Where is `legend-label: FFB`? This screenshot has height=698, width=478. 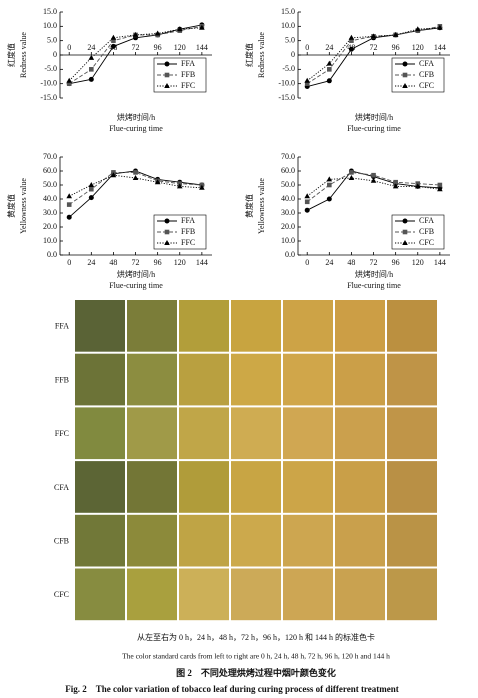
legend-label: FFB is located at coordinates (188, 74).